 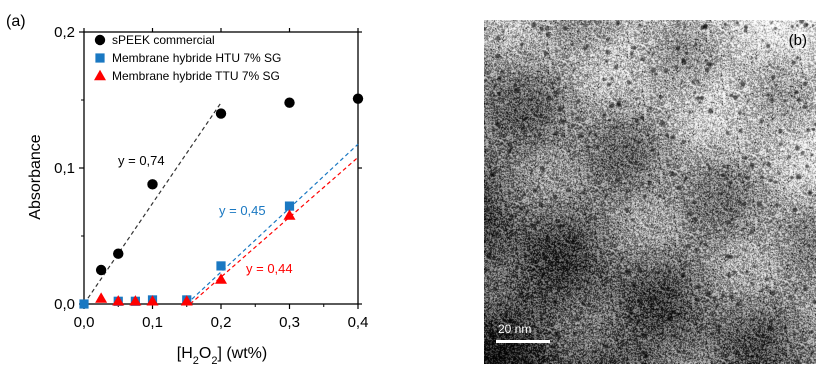 What do you see at coordinates (196, 58) in the screenshot?
I see `legend-label-2: Membrane hybride HTU 7% SG` at bounding box center [196, 58].